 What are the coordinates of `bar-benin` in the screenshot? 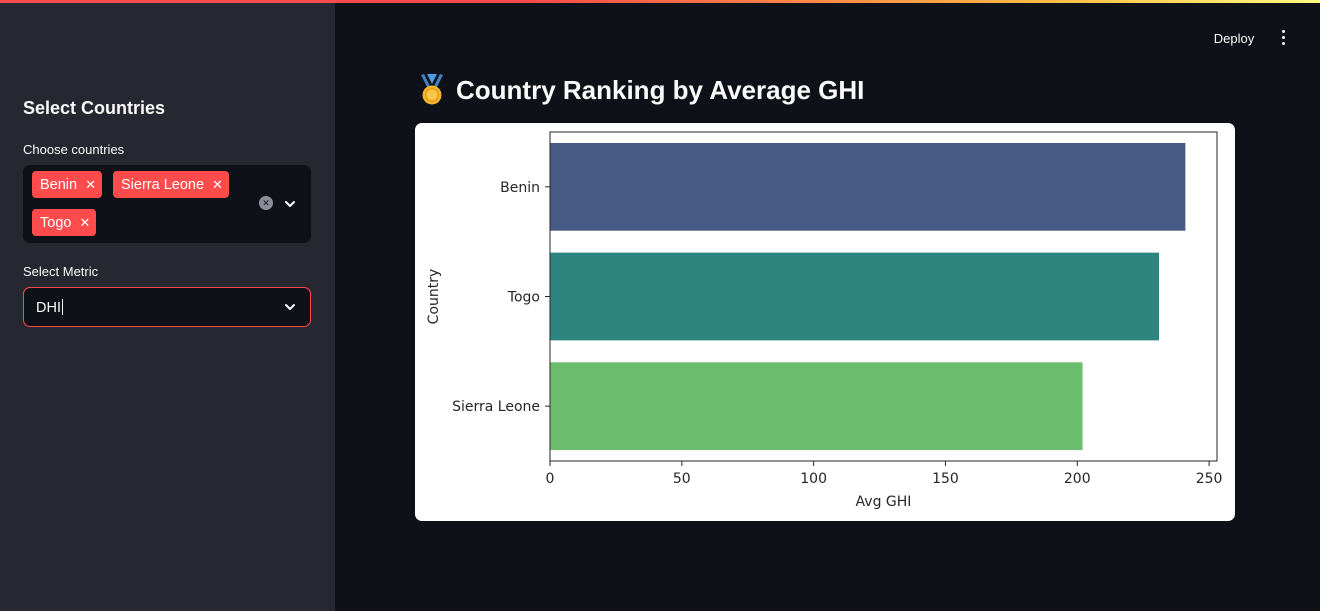 It's located at (868, 186).